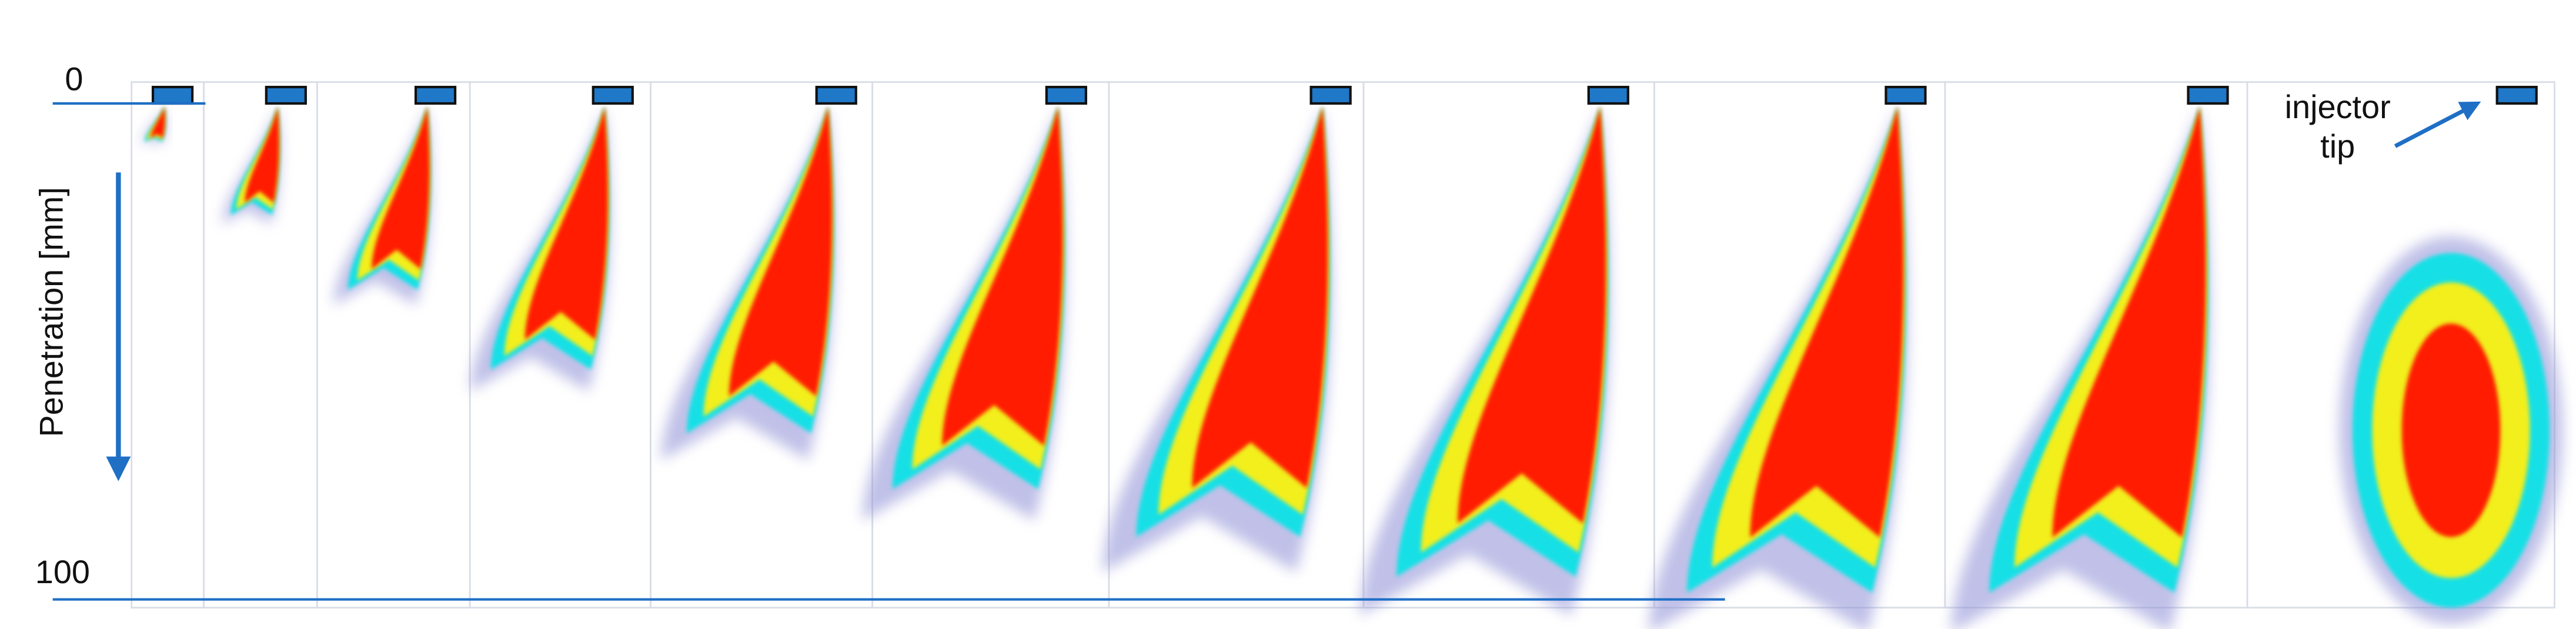 This screenshot has height=629, width=2576. I want to click on axis-bottom-label: 100, so click(62, 572).